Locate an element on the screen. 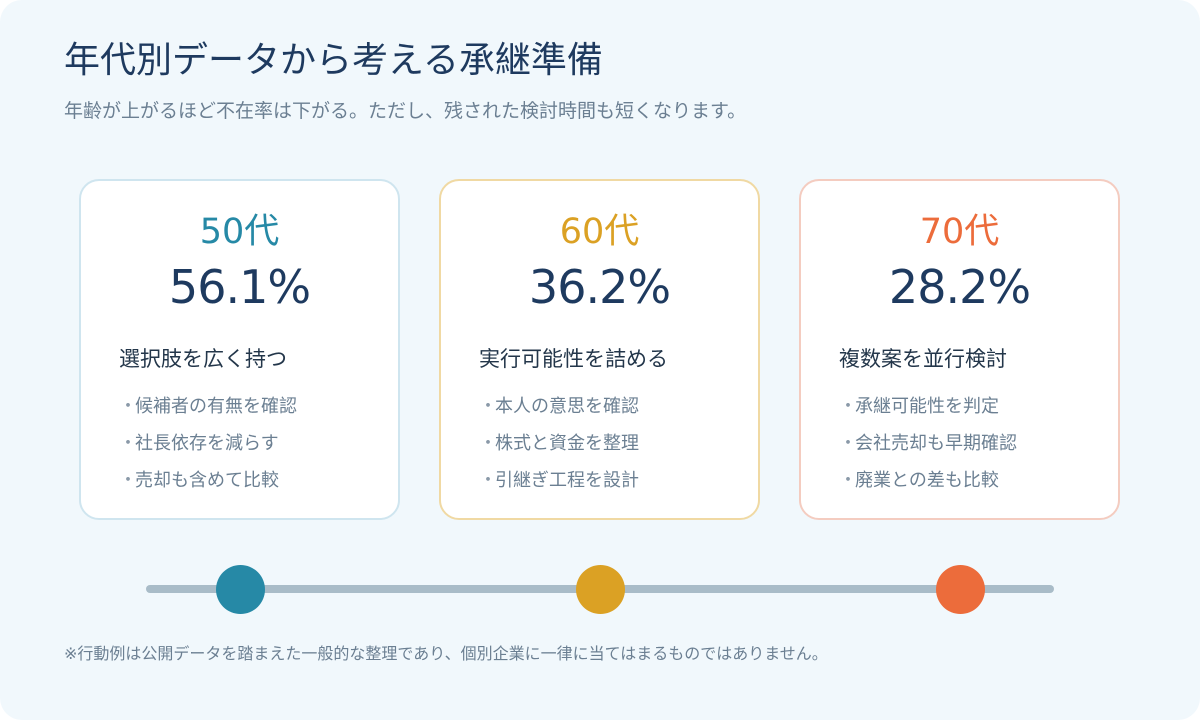 The image size is (1200, 720). action-item-text: 売却も含めて比較 is located at coordinates (207, 480).